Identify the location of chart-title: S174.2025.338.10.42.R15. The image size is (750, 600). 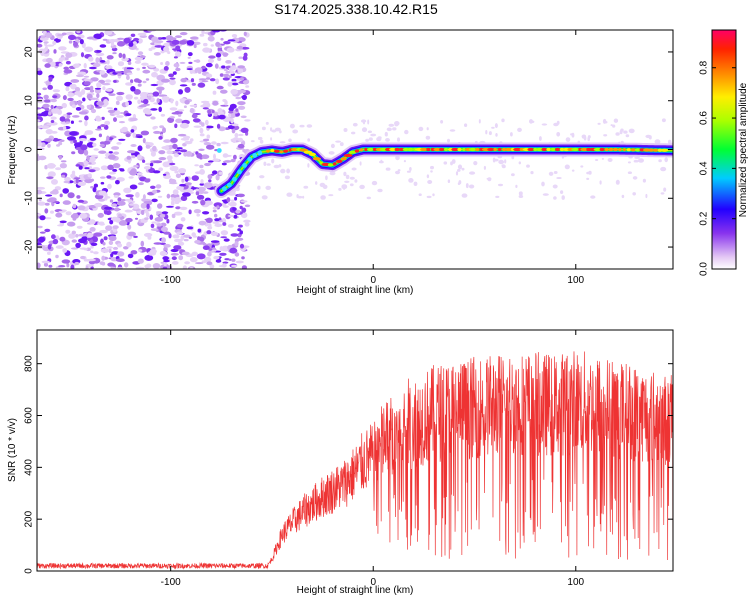
(356, 9).